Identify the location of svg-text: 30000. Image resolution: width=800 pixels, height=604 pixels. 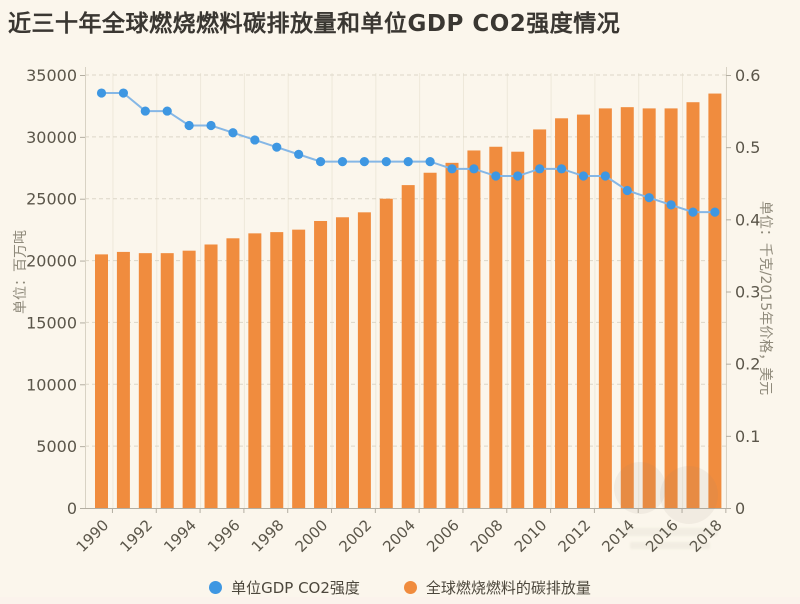
(51, 137).